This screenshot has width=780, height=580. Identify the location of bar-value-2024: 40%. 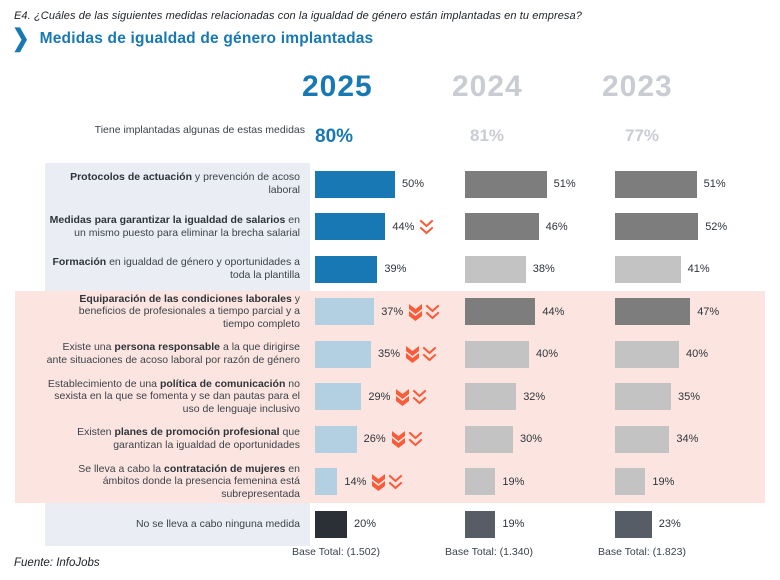
(547, 354).